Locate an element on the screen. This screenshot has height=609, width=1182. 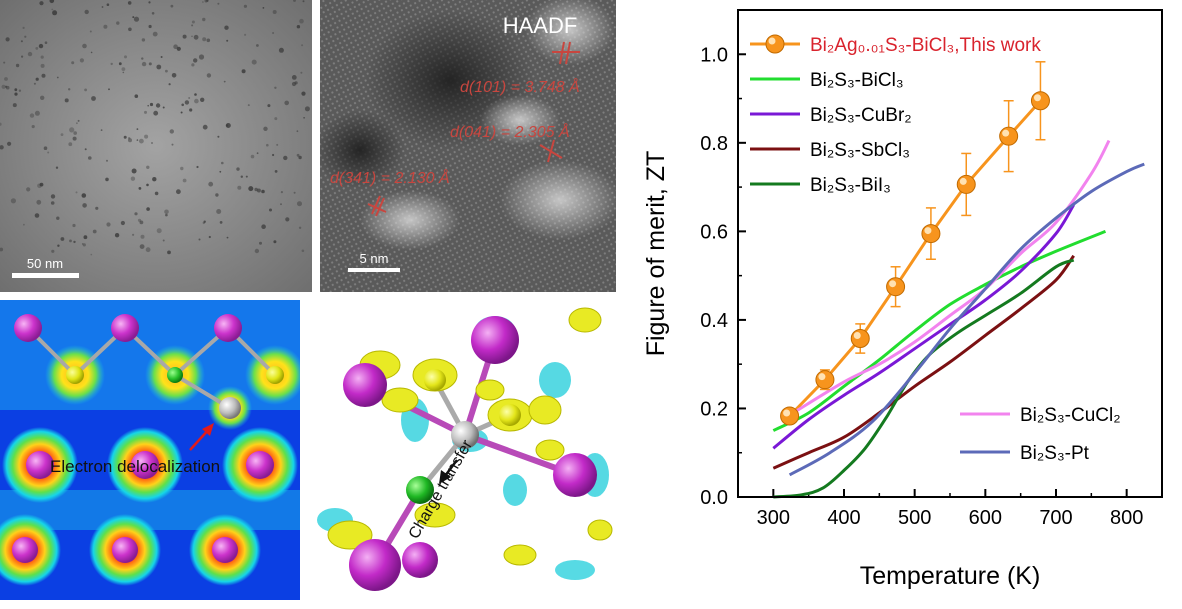
legend-marker-highlight is located at coordinates (772, 41).